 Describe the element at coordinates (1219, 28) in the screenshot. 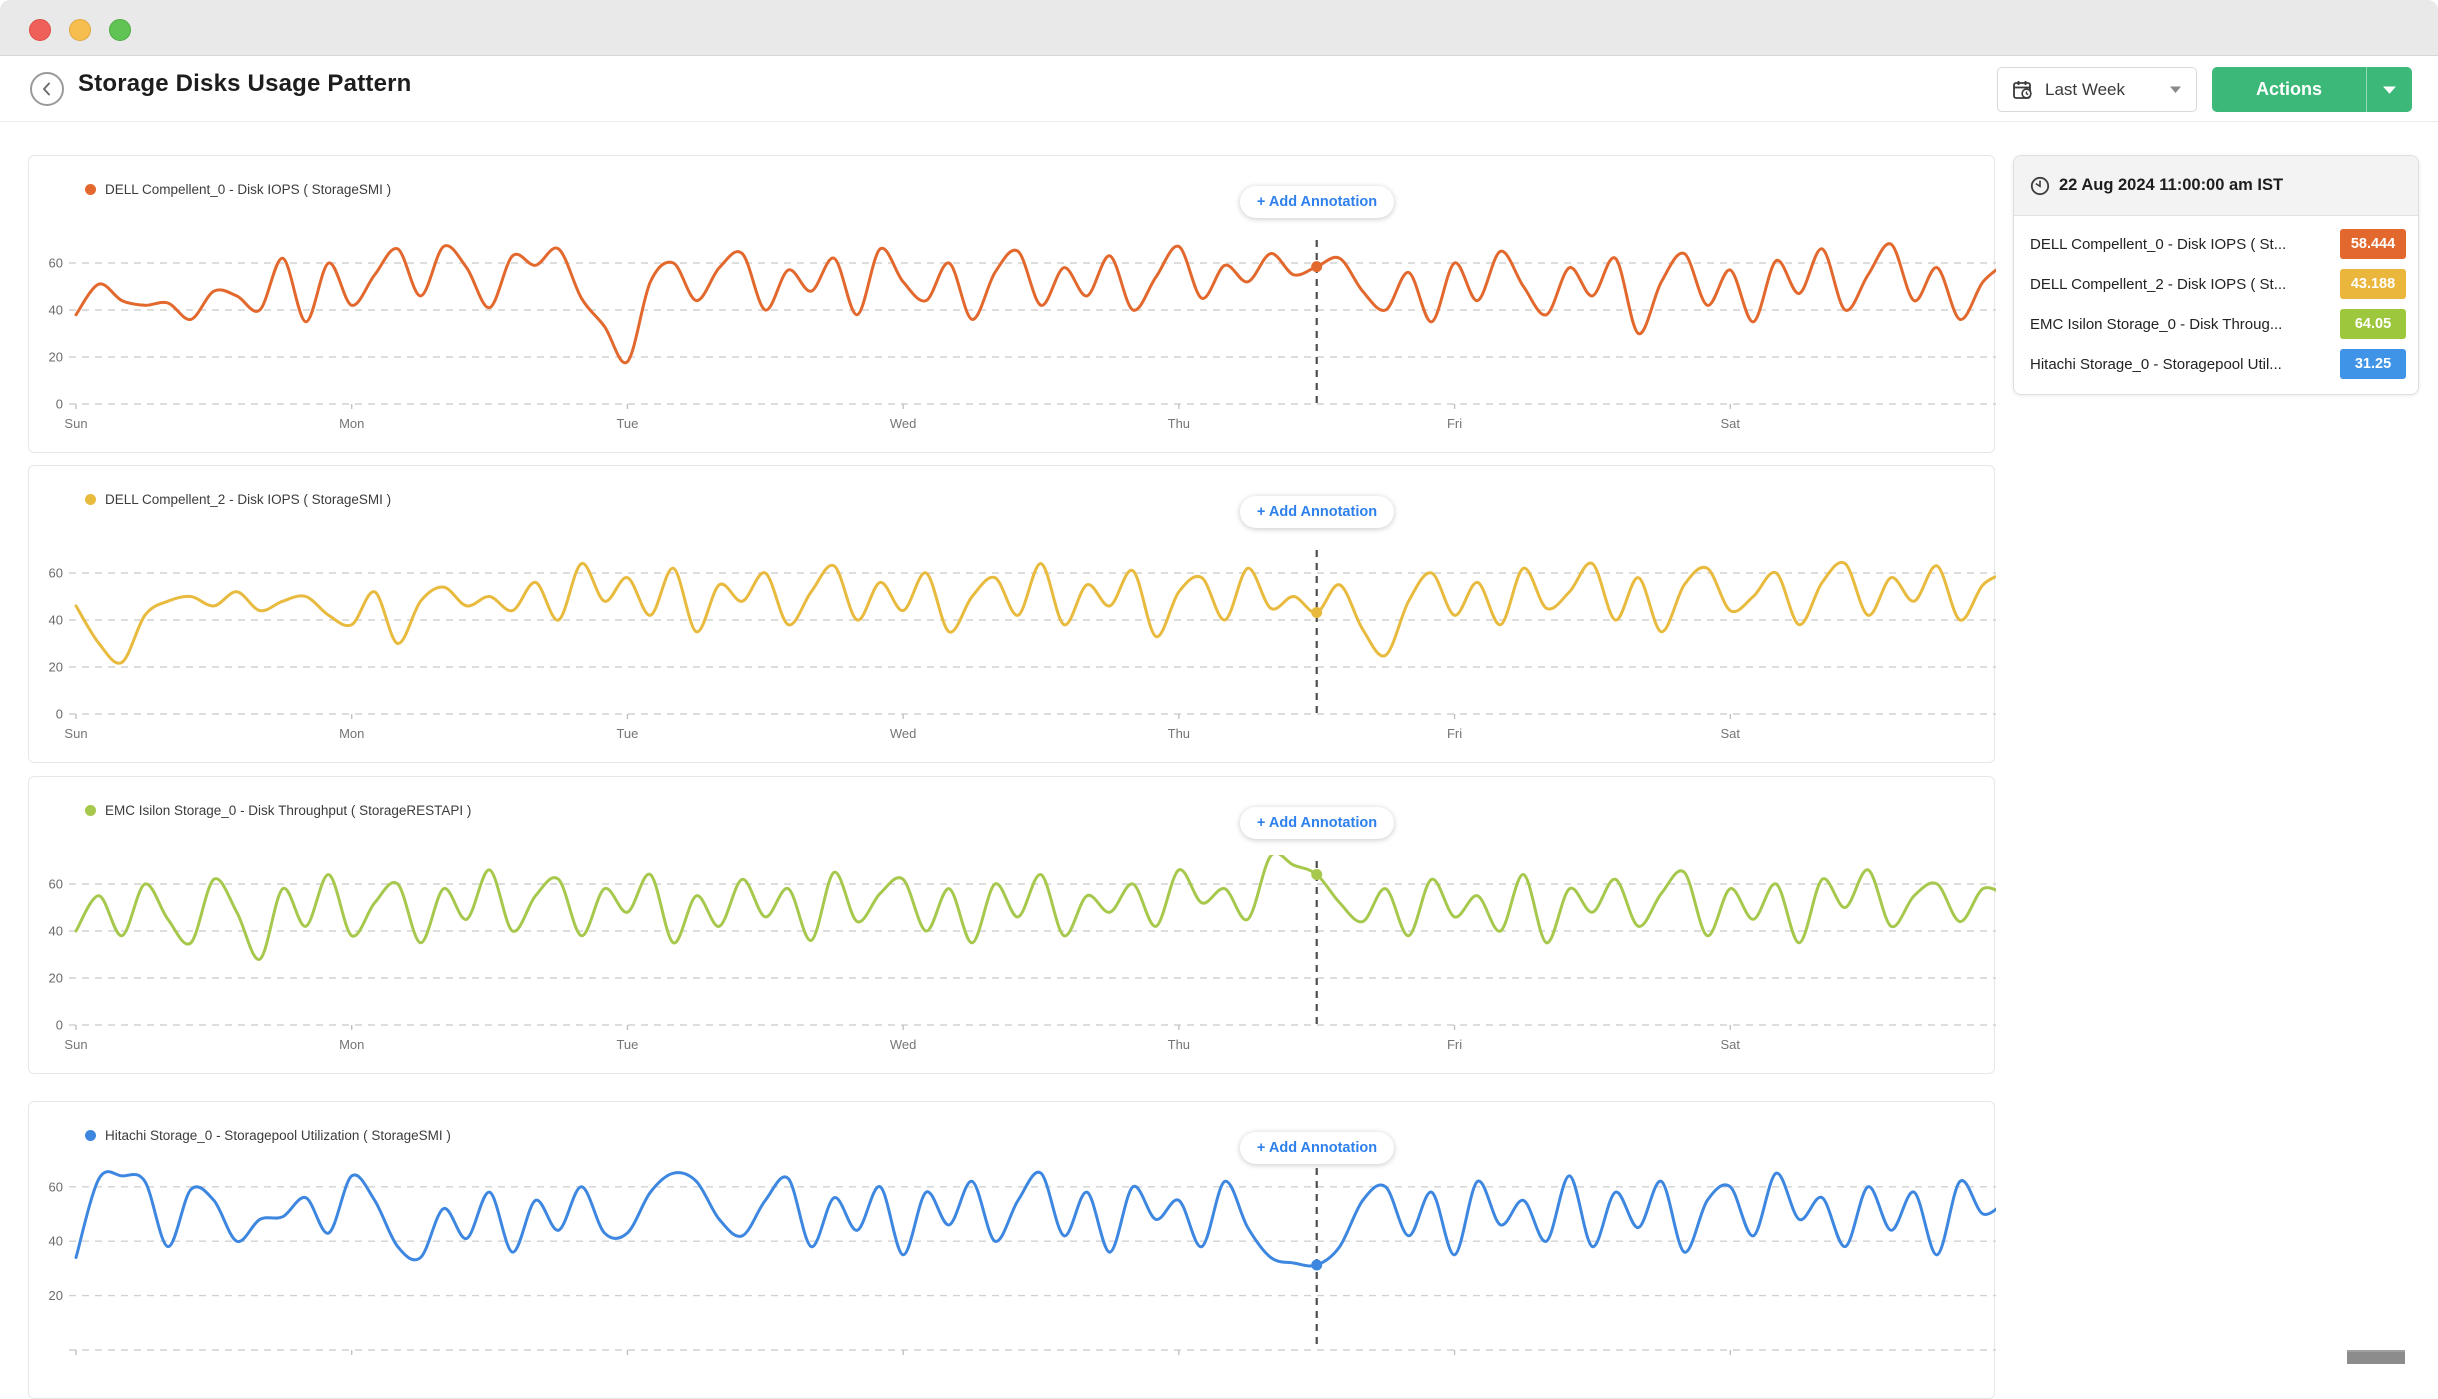

I see `window-titlebar` at that location.